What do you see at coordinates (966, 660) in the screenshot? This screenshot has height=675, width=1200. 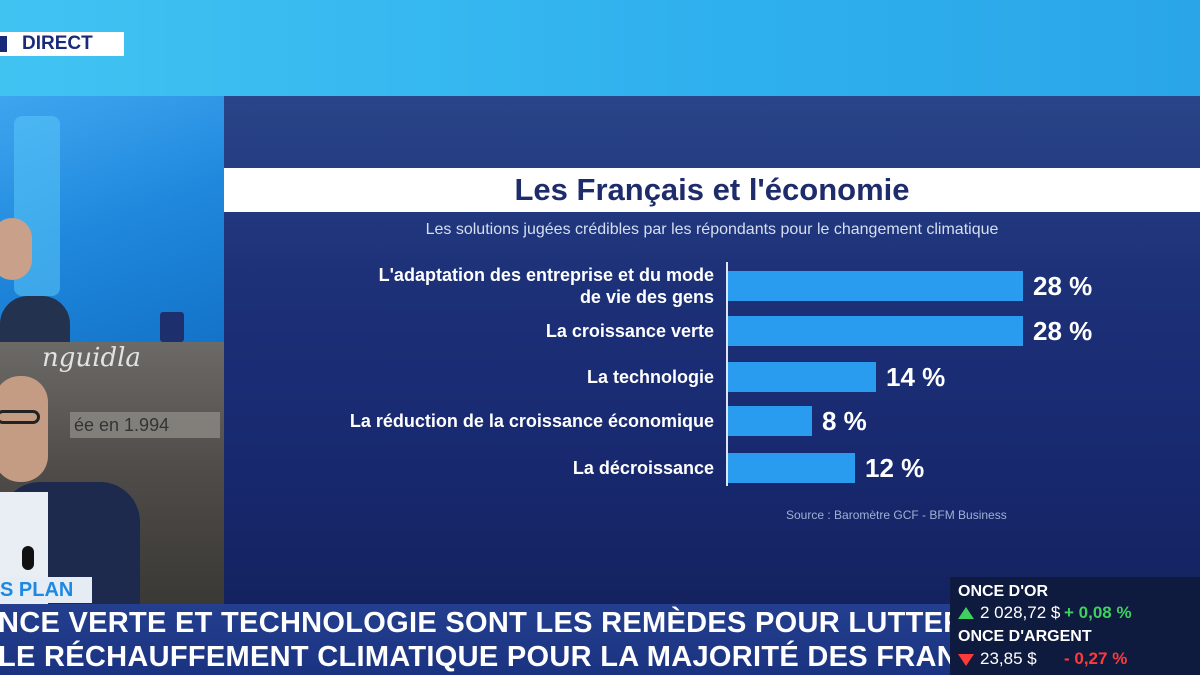 I see `arrow-down-icon` at bounding box center [966, 660].